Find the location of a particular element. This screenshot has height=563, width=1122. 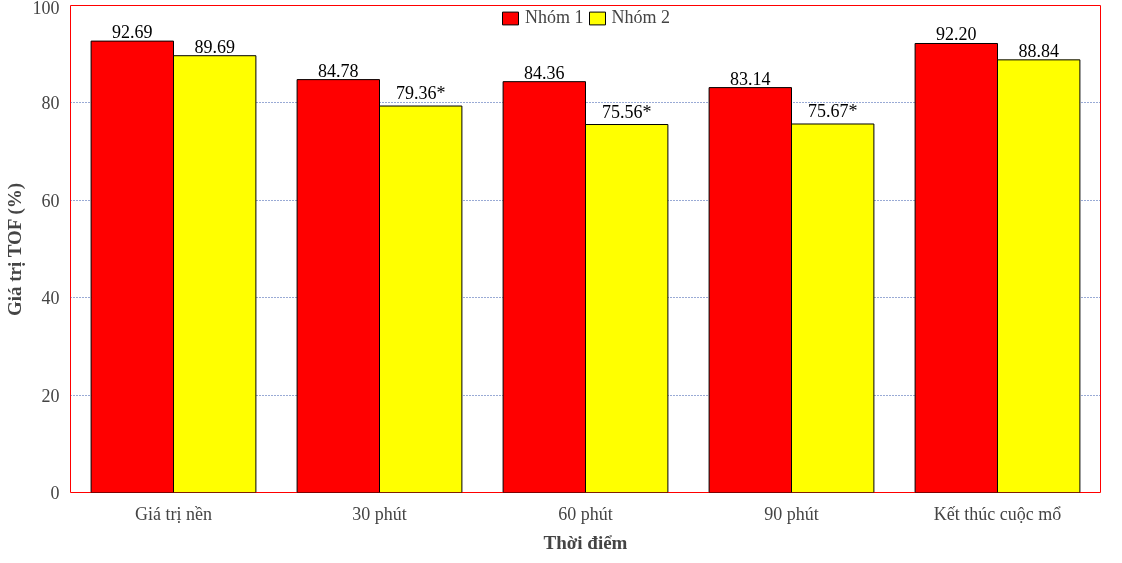

data-label: 83.14 is located at coordinates (750, 78).